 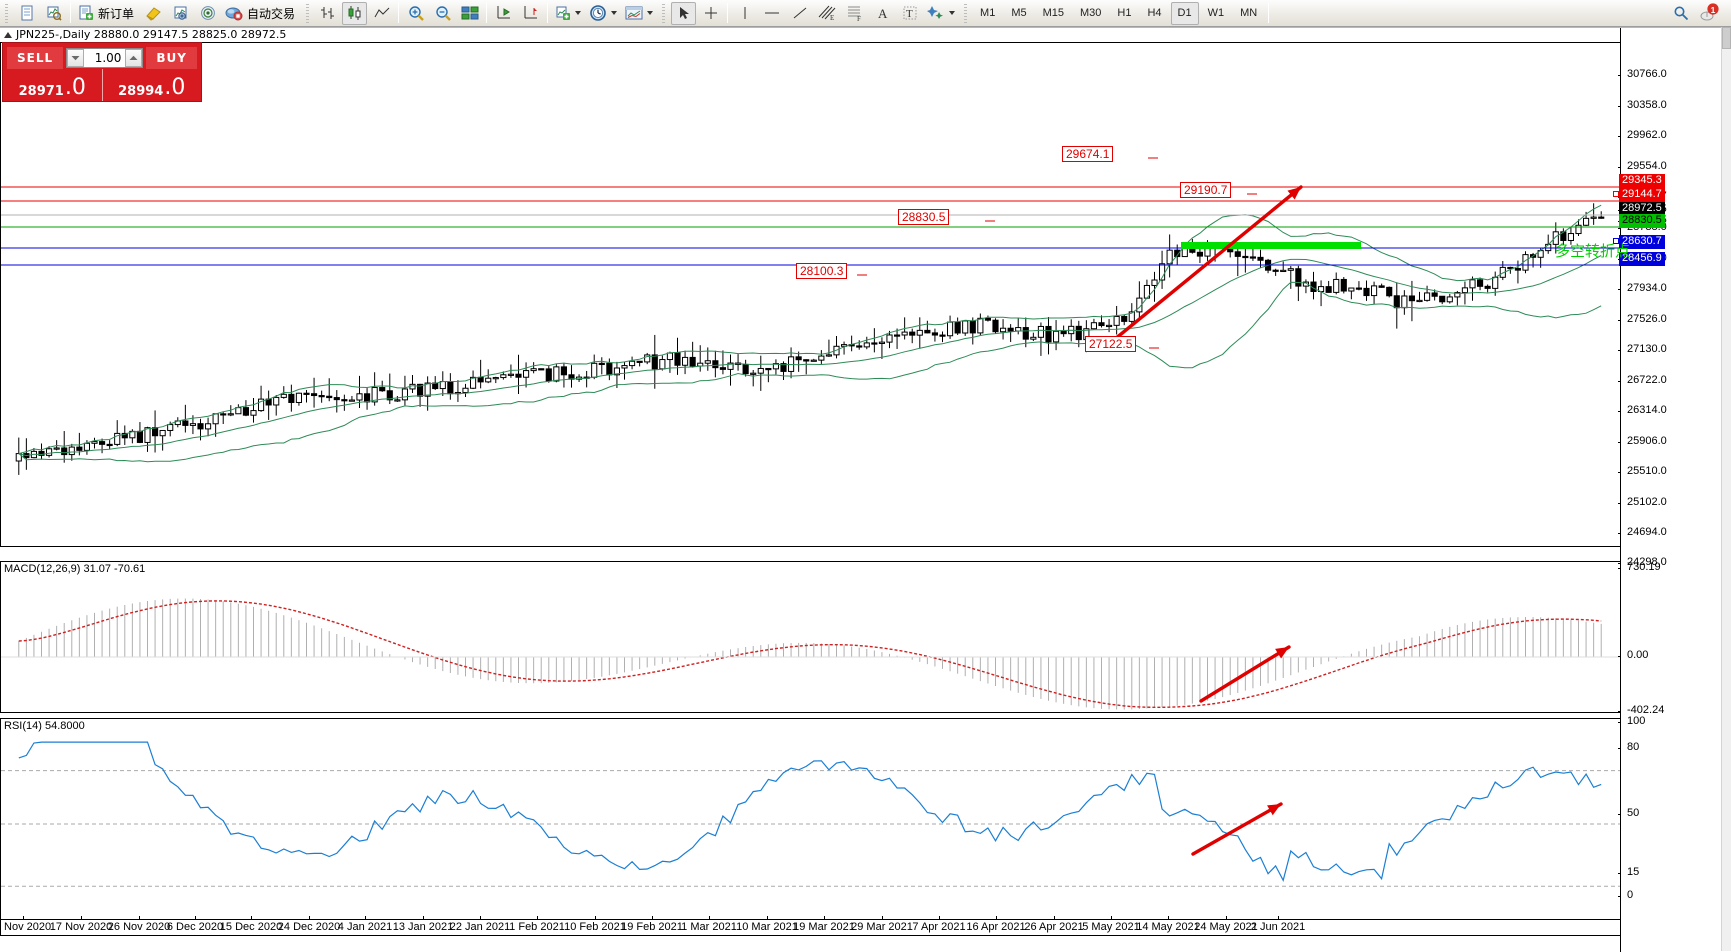 I want to click on templates-icon, so click(x=639, y=13).